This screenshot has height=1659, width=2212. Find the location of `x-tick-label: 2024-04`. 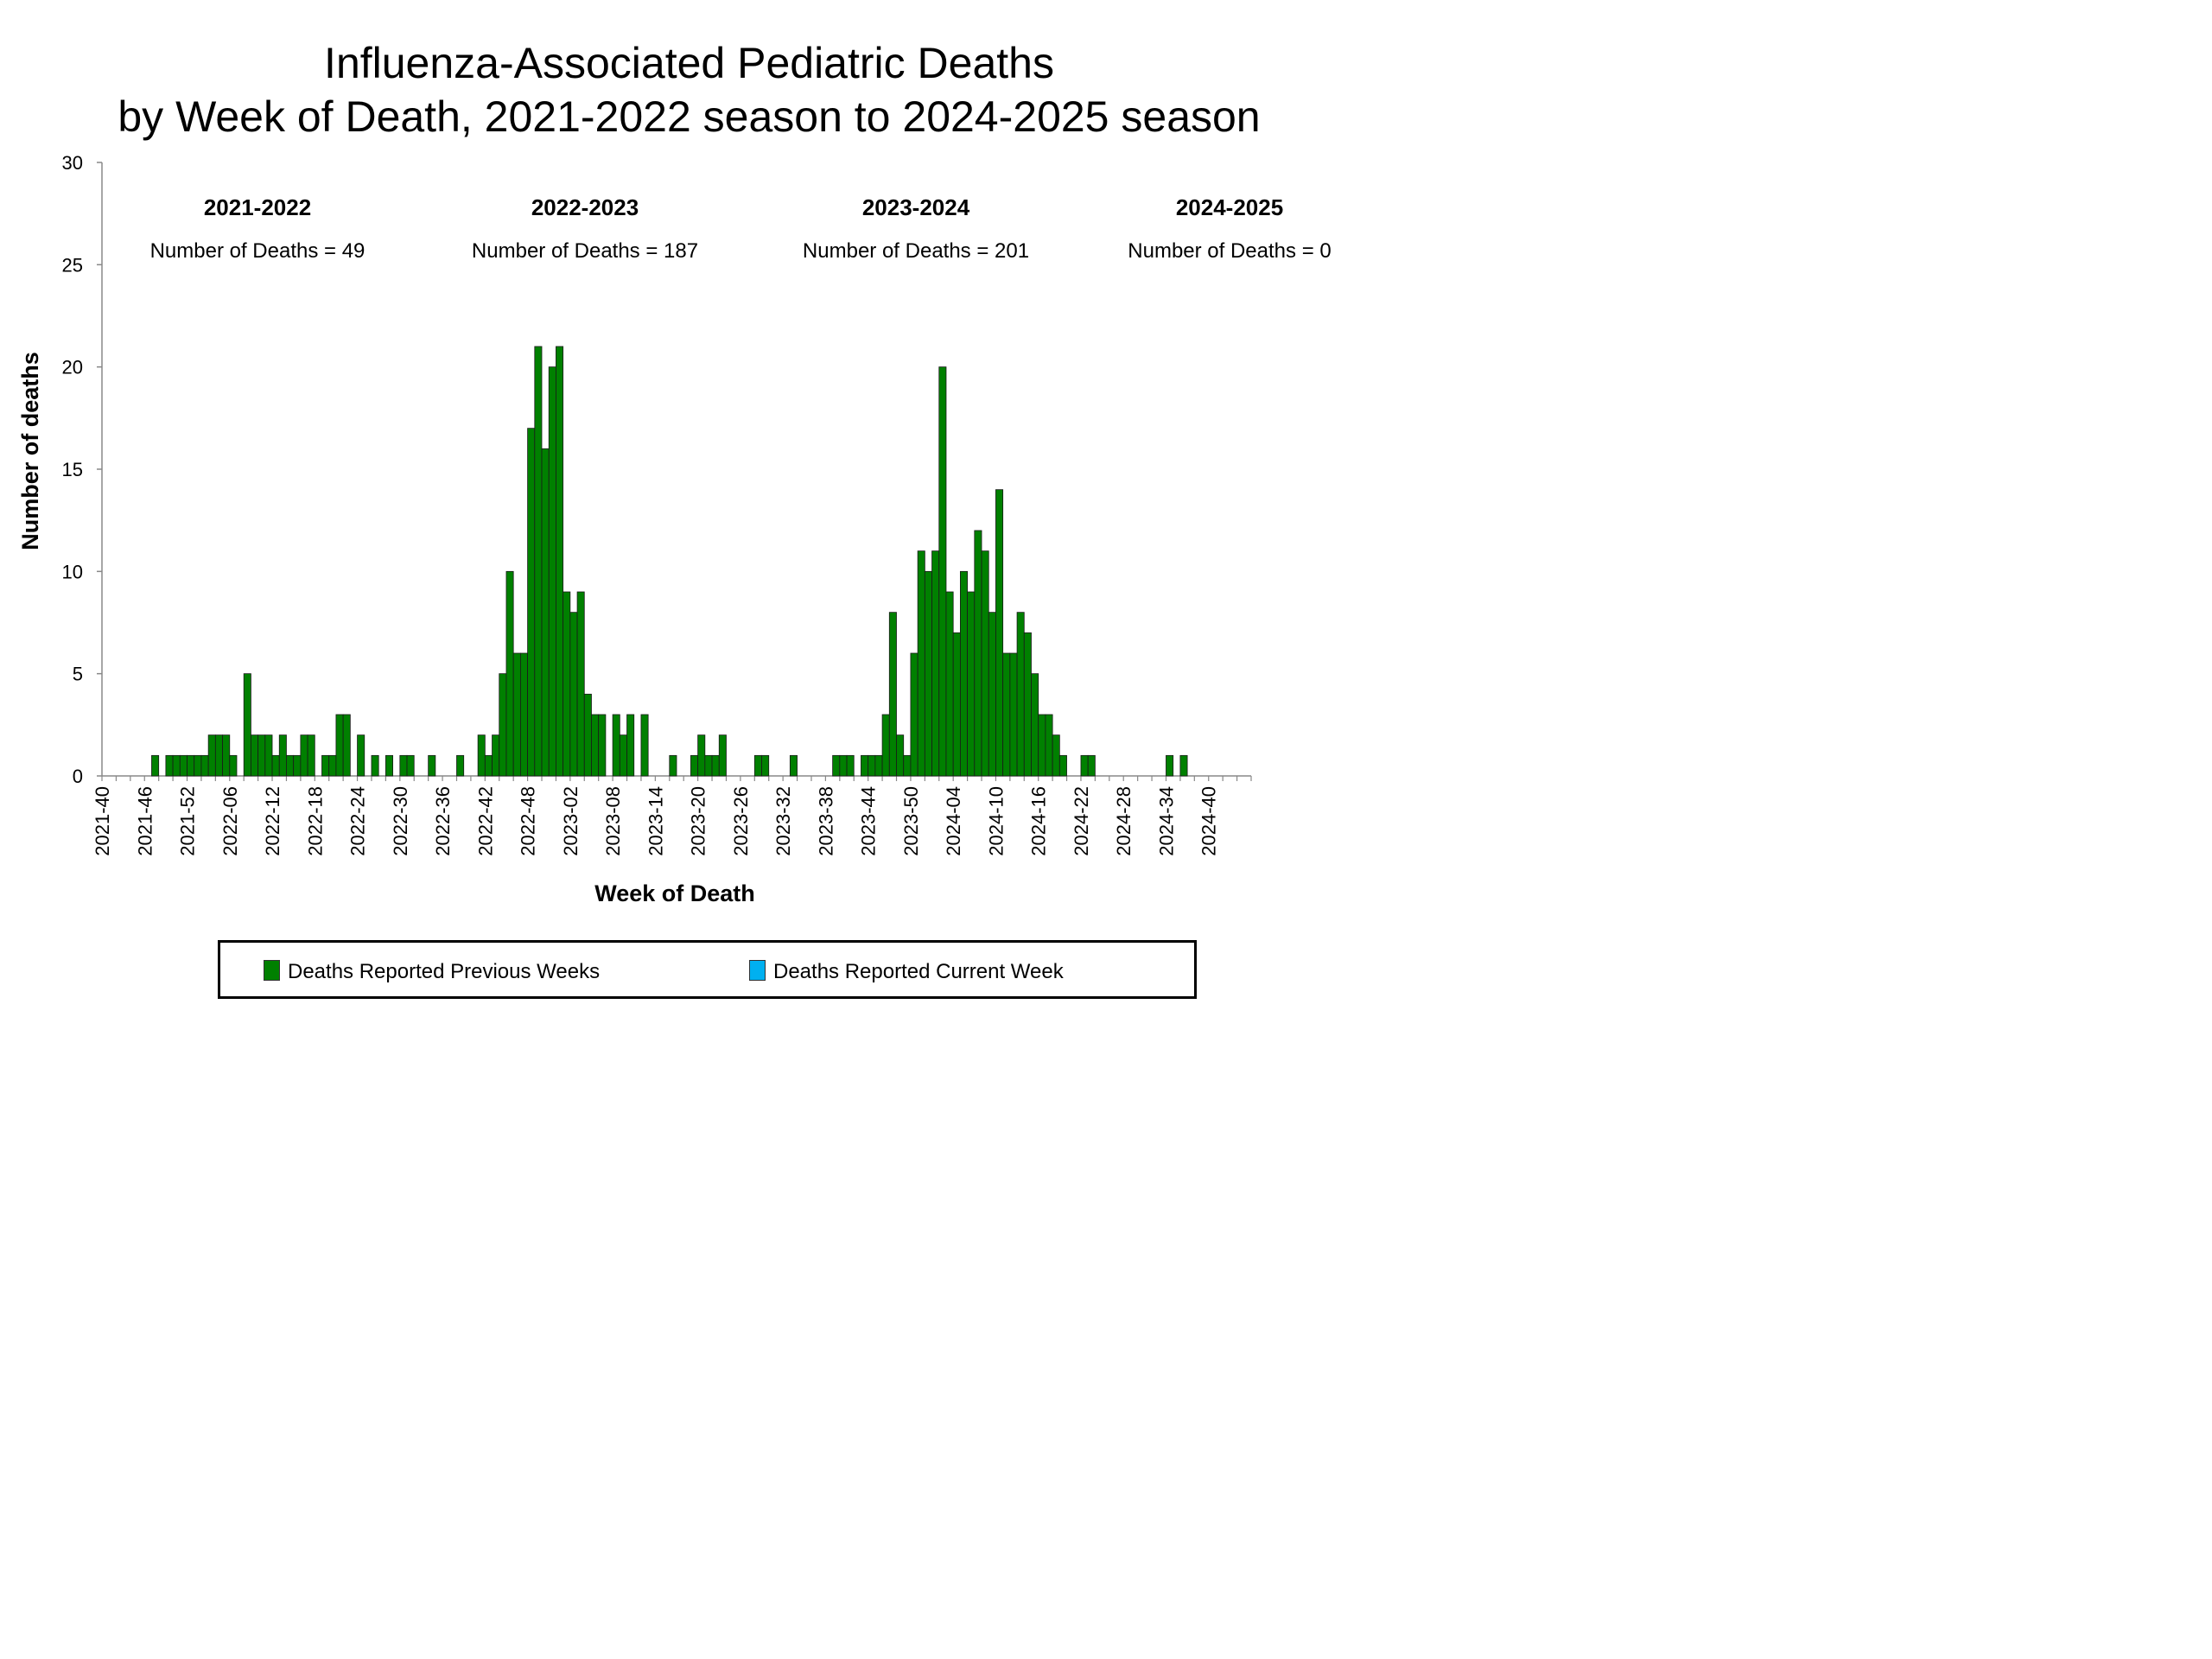

x-tick-label: 2024-04 is located at coordinates (953, 821).